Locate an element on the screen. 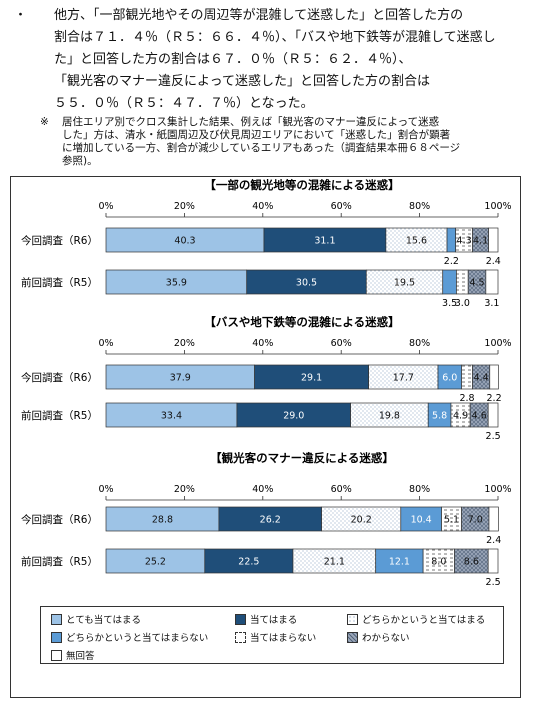 The width and height of the screenshot is (538, 712). data-label-below: 2.5 is located at coordinates (493, 436).